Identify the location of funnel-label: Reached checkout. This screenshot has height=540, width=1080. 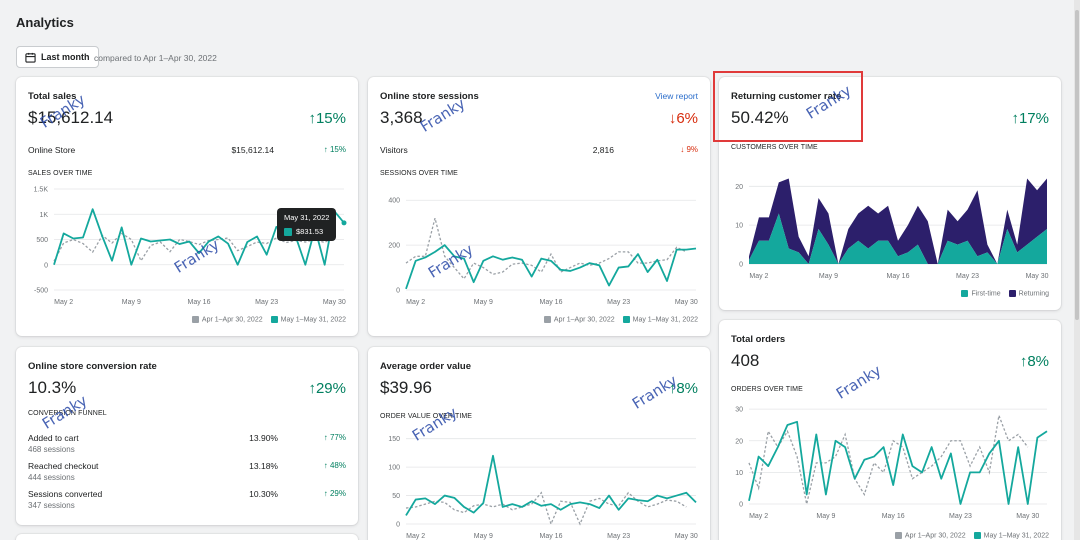
(63, 466).